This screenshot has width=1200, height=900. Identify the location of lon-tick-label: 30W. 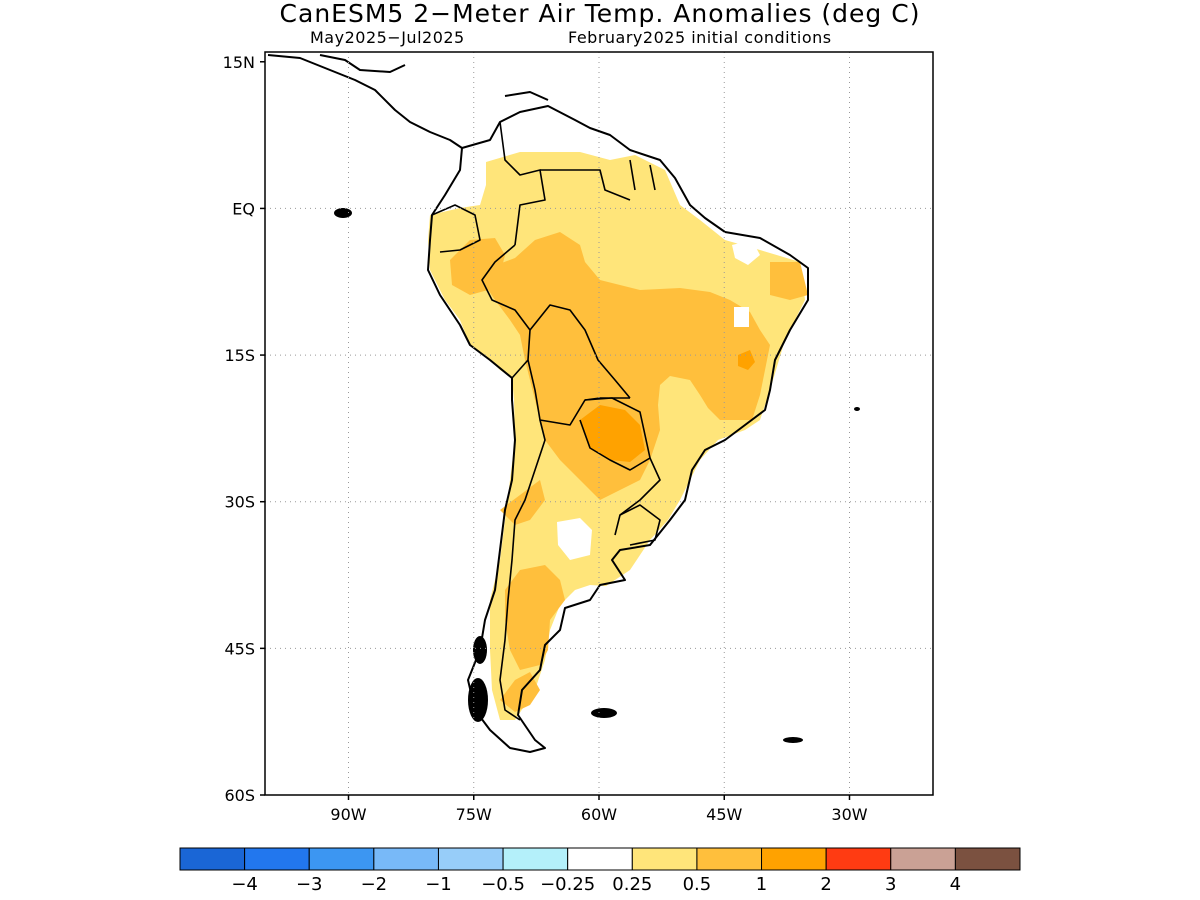
(849, 814).